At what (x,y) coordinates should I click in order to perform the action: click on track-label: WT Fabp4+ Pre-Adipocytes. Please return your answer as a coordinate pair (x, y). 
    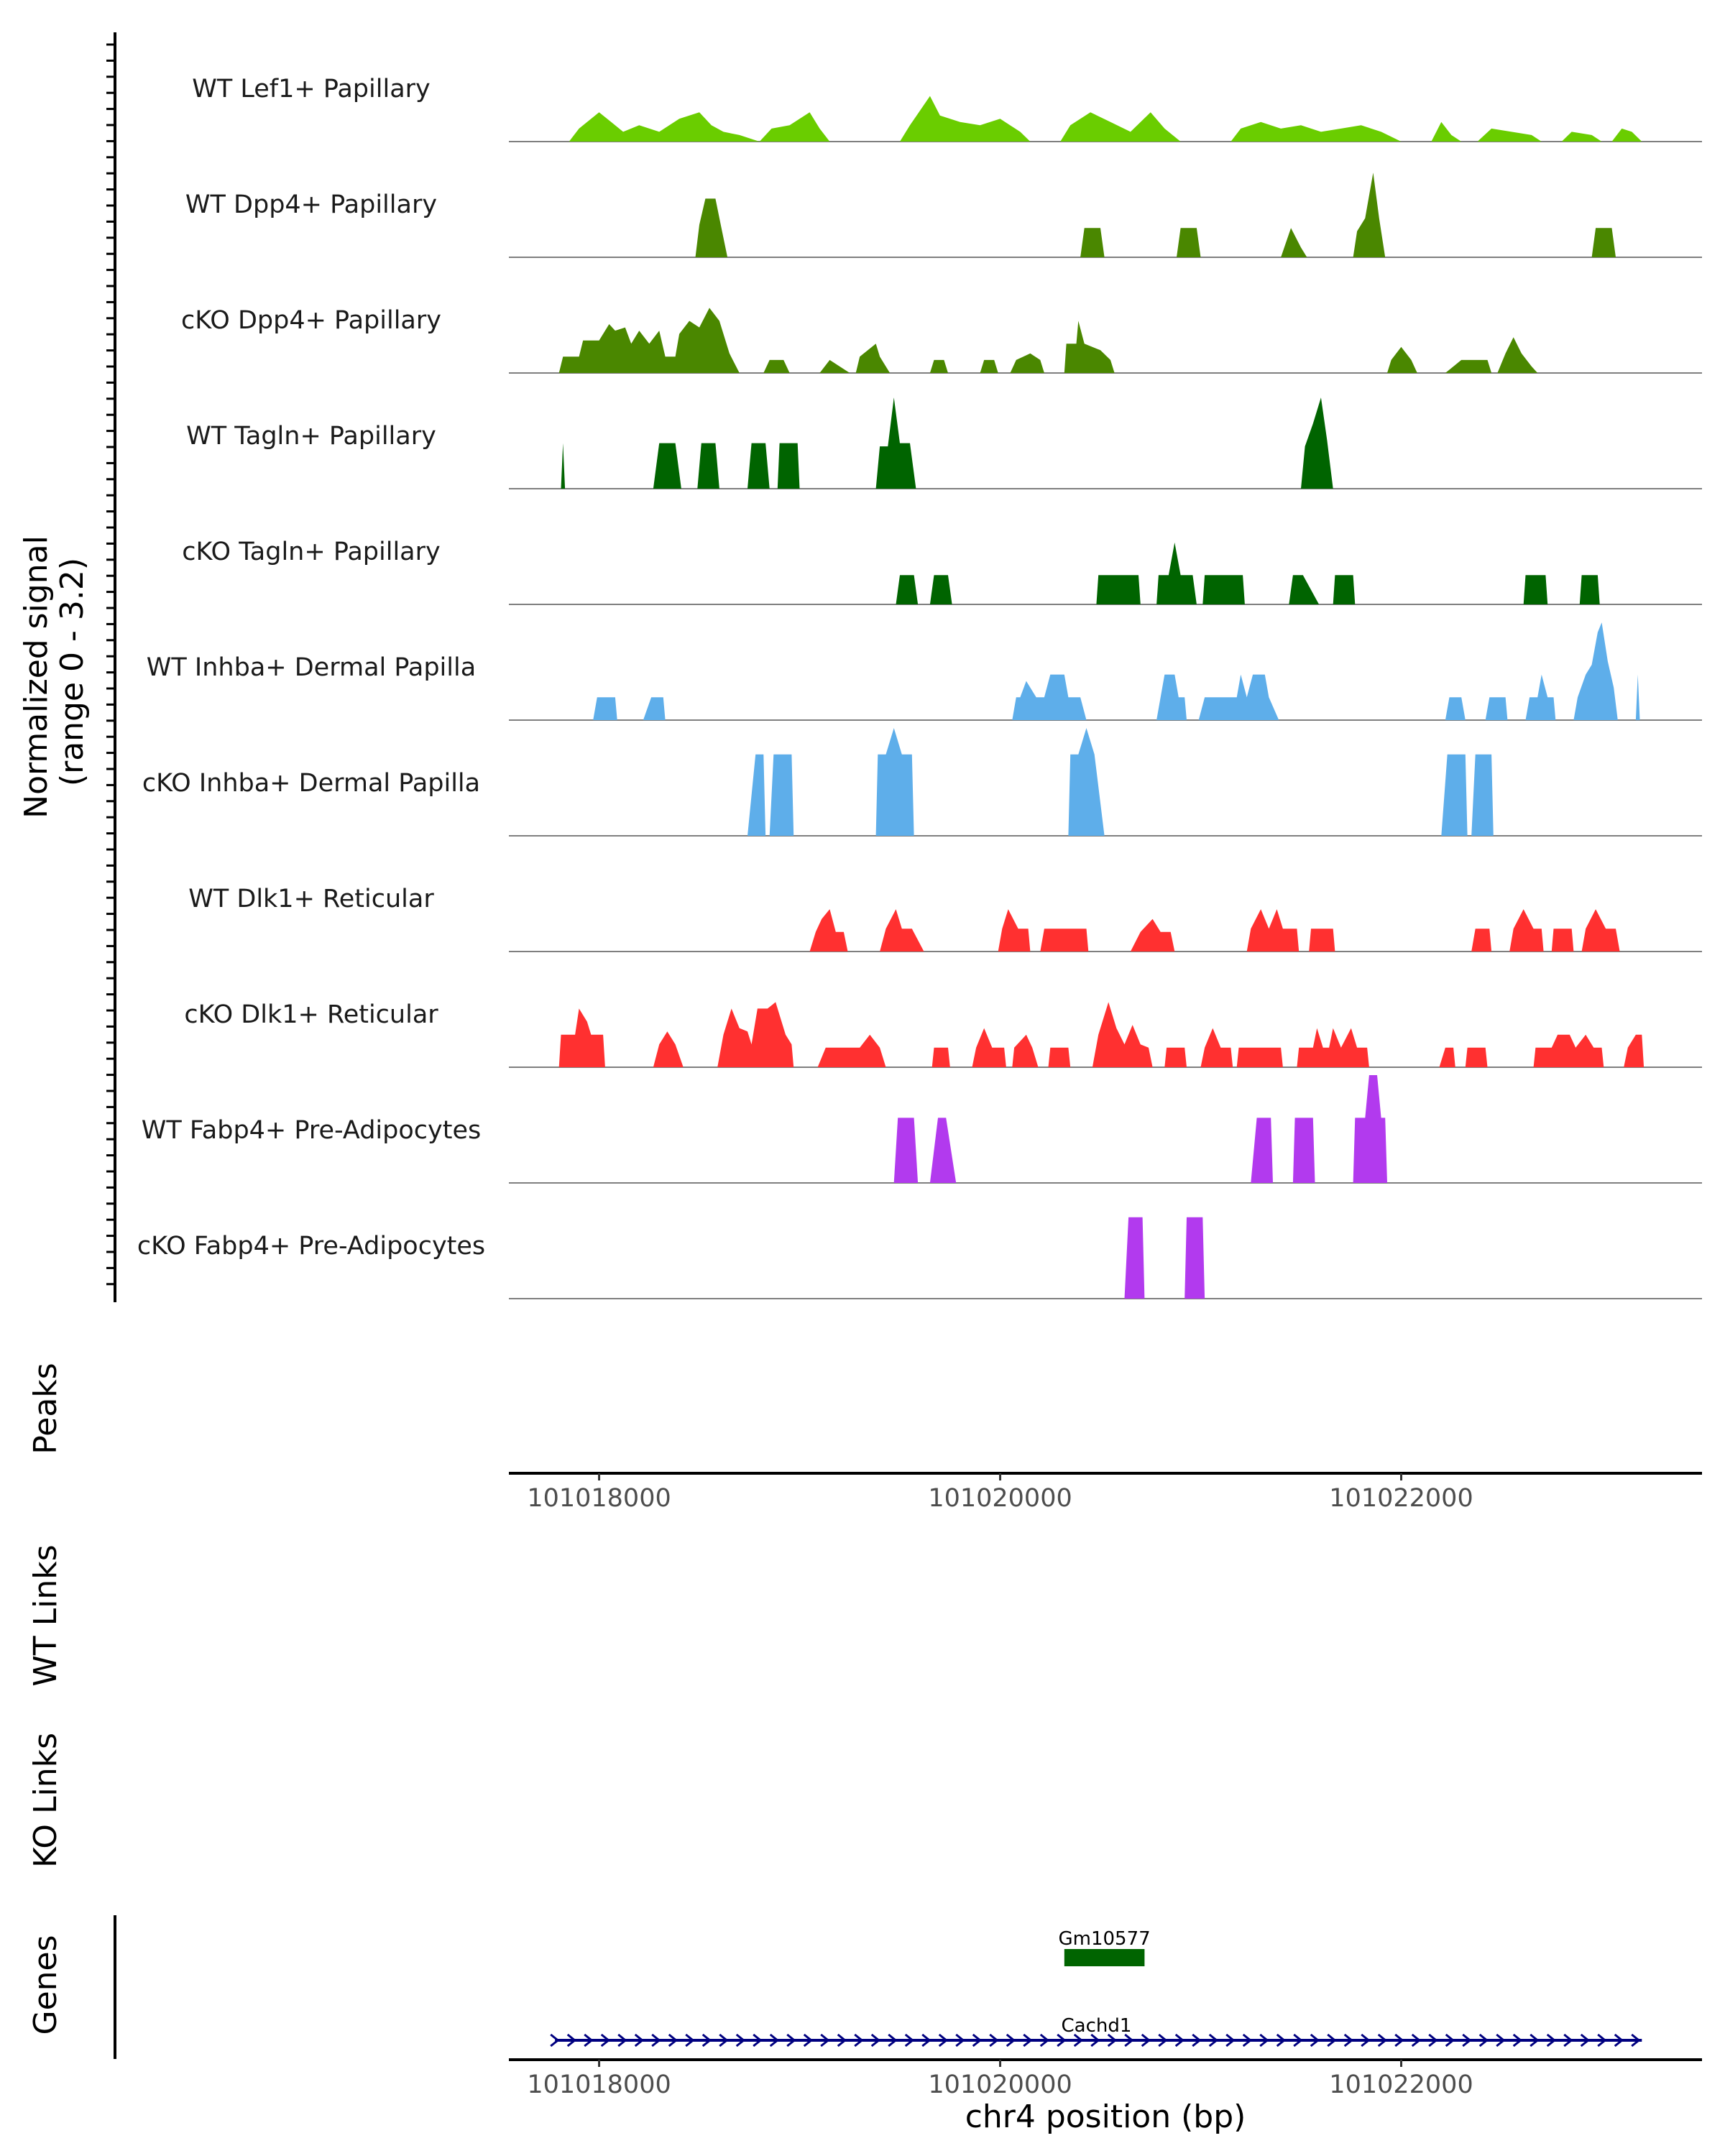
    Looking at the image, I should click on (311, 1130).